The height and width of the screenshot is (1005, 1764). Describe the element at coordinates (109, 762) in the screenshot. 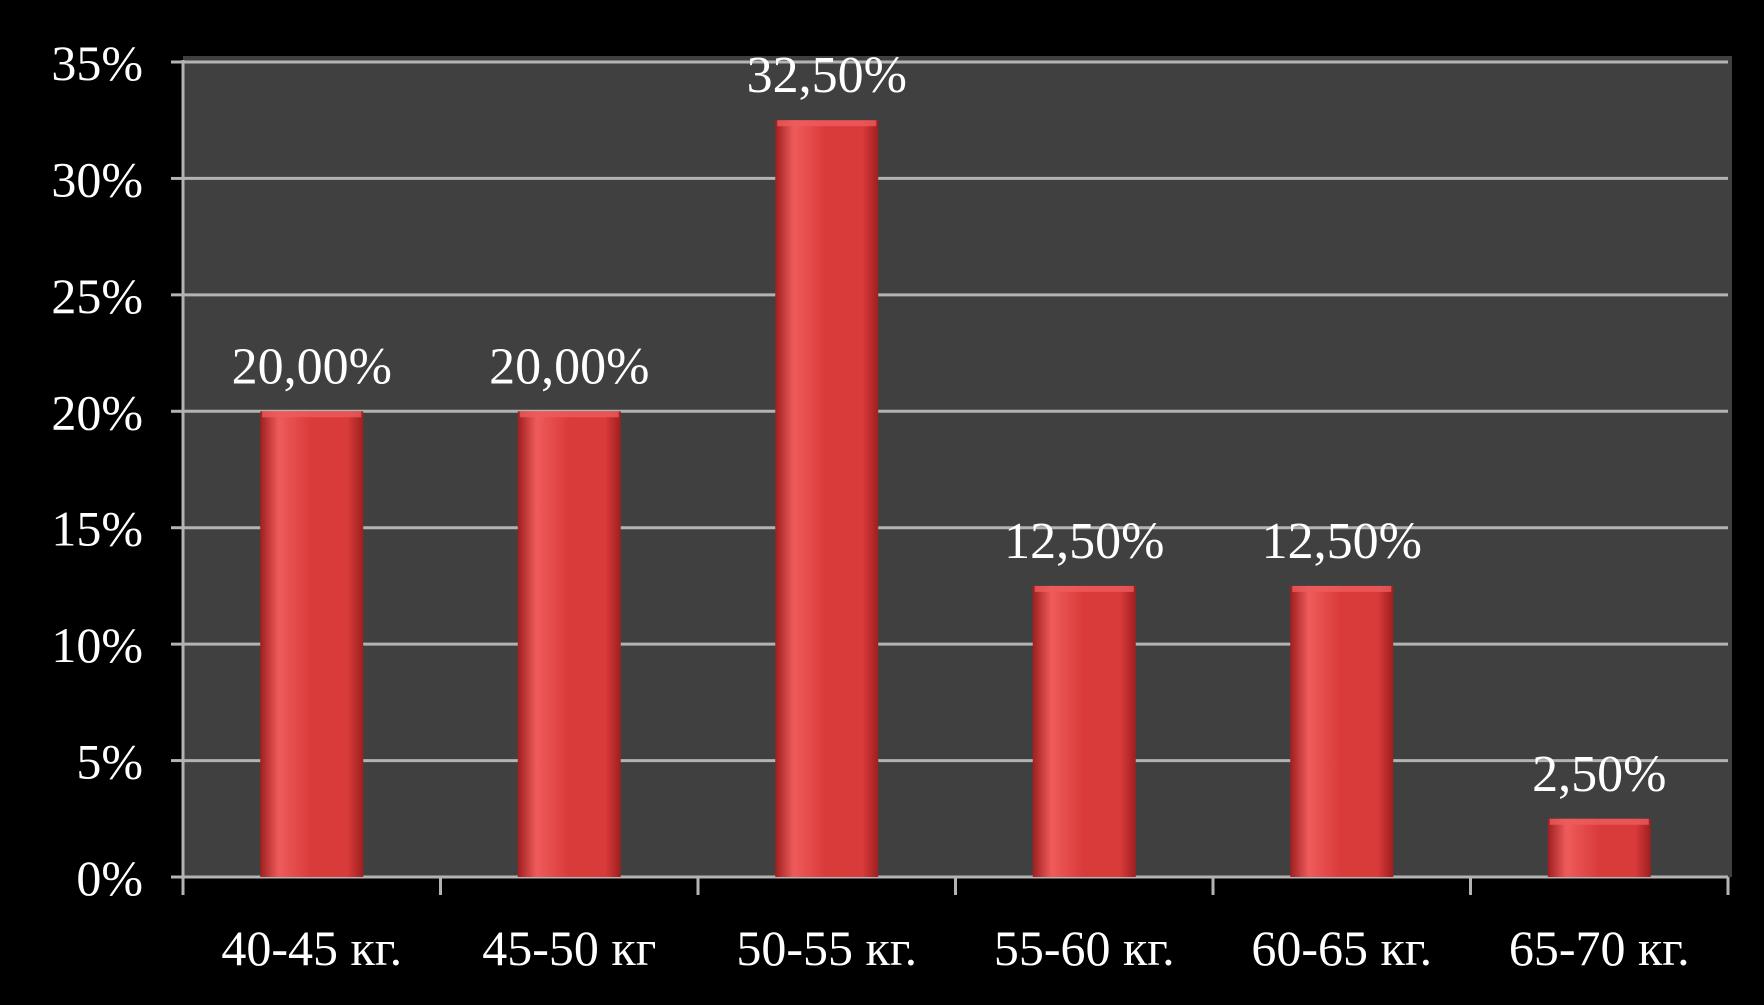

I see `y-tick-label: 5%` at that location.